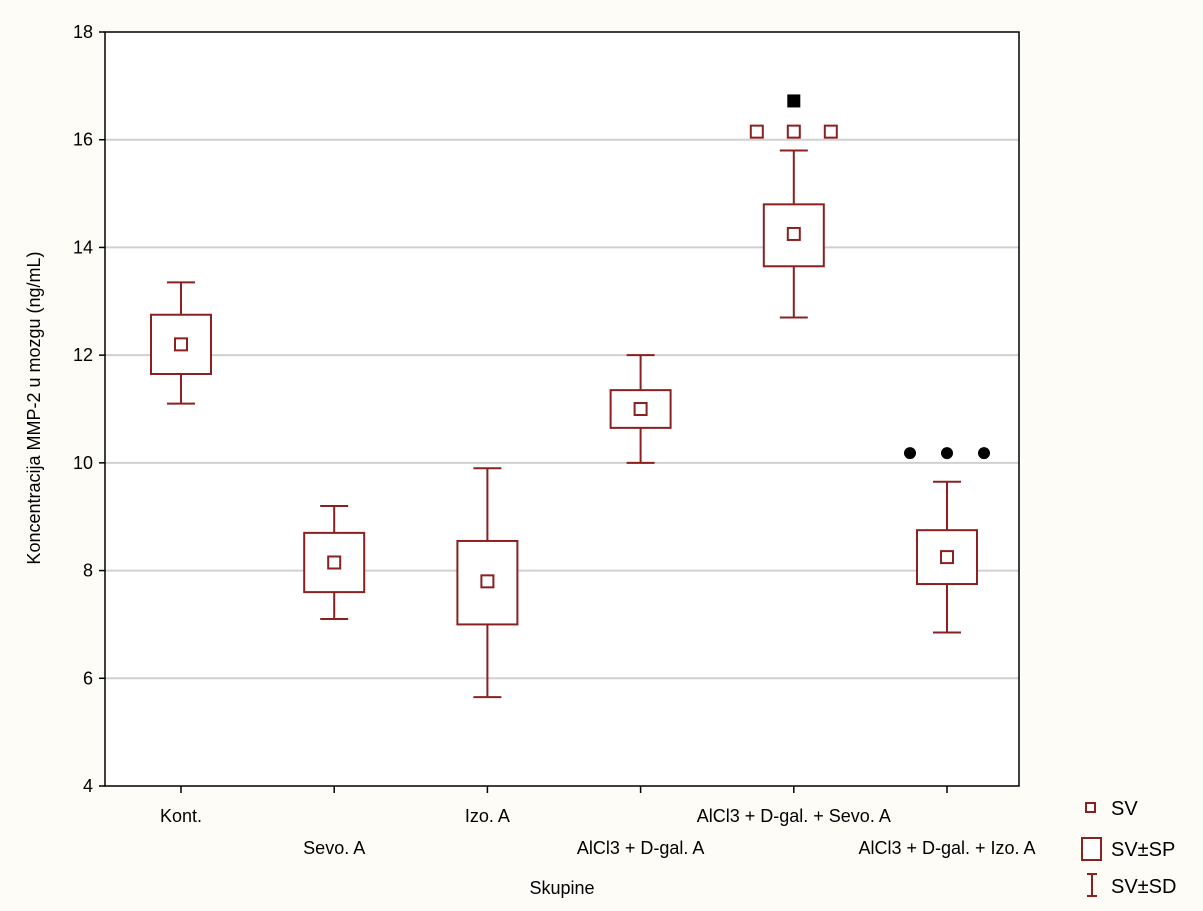 Image resolution: width=1203 pixels, height=911 pixels. What do you see at coordinates (794, 816) in the screenshot?
I see `x-tick-label: AlCl3 + D-gal. + Sevo. A` at bounding box center [794, 816].